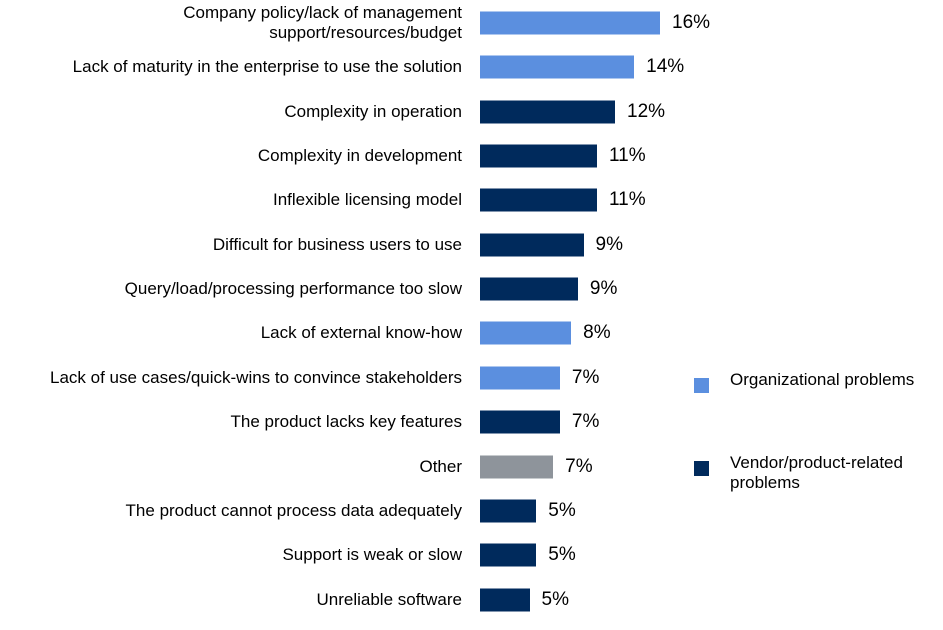 Image resolution: width=943 pixels, height=630 pixels. Describe the element at coordinates (691, 22) in the screenshot. I see `data-label: 16%` at that location.